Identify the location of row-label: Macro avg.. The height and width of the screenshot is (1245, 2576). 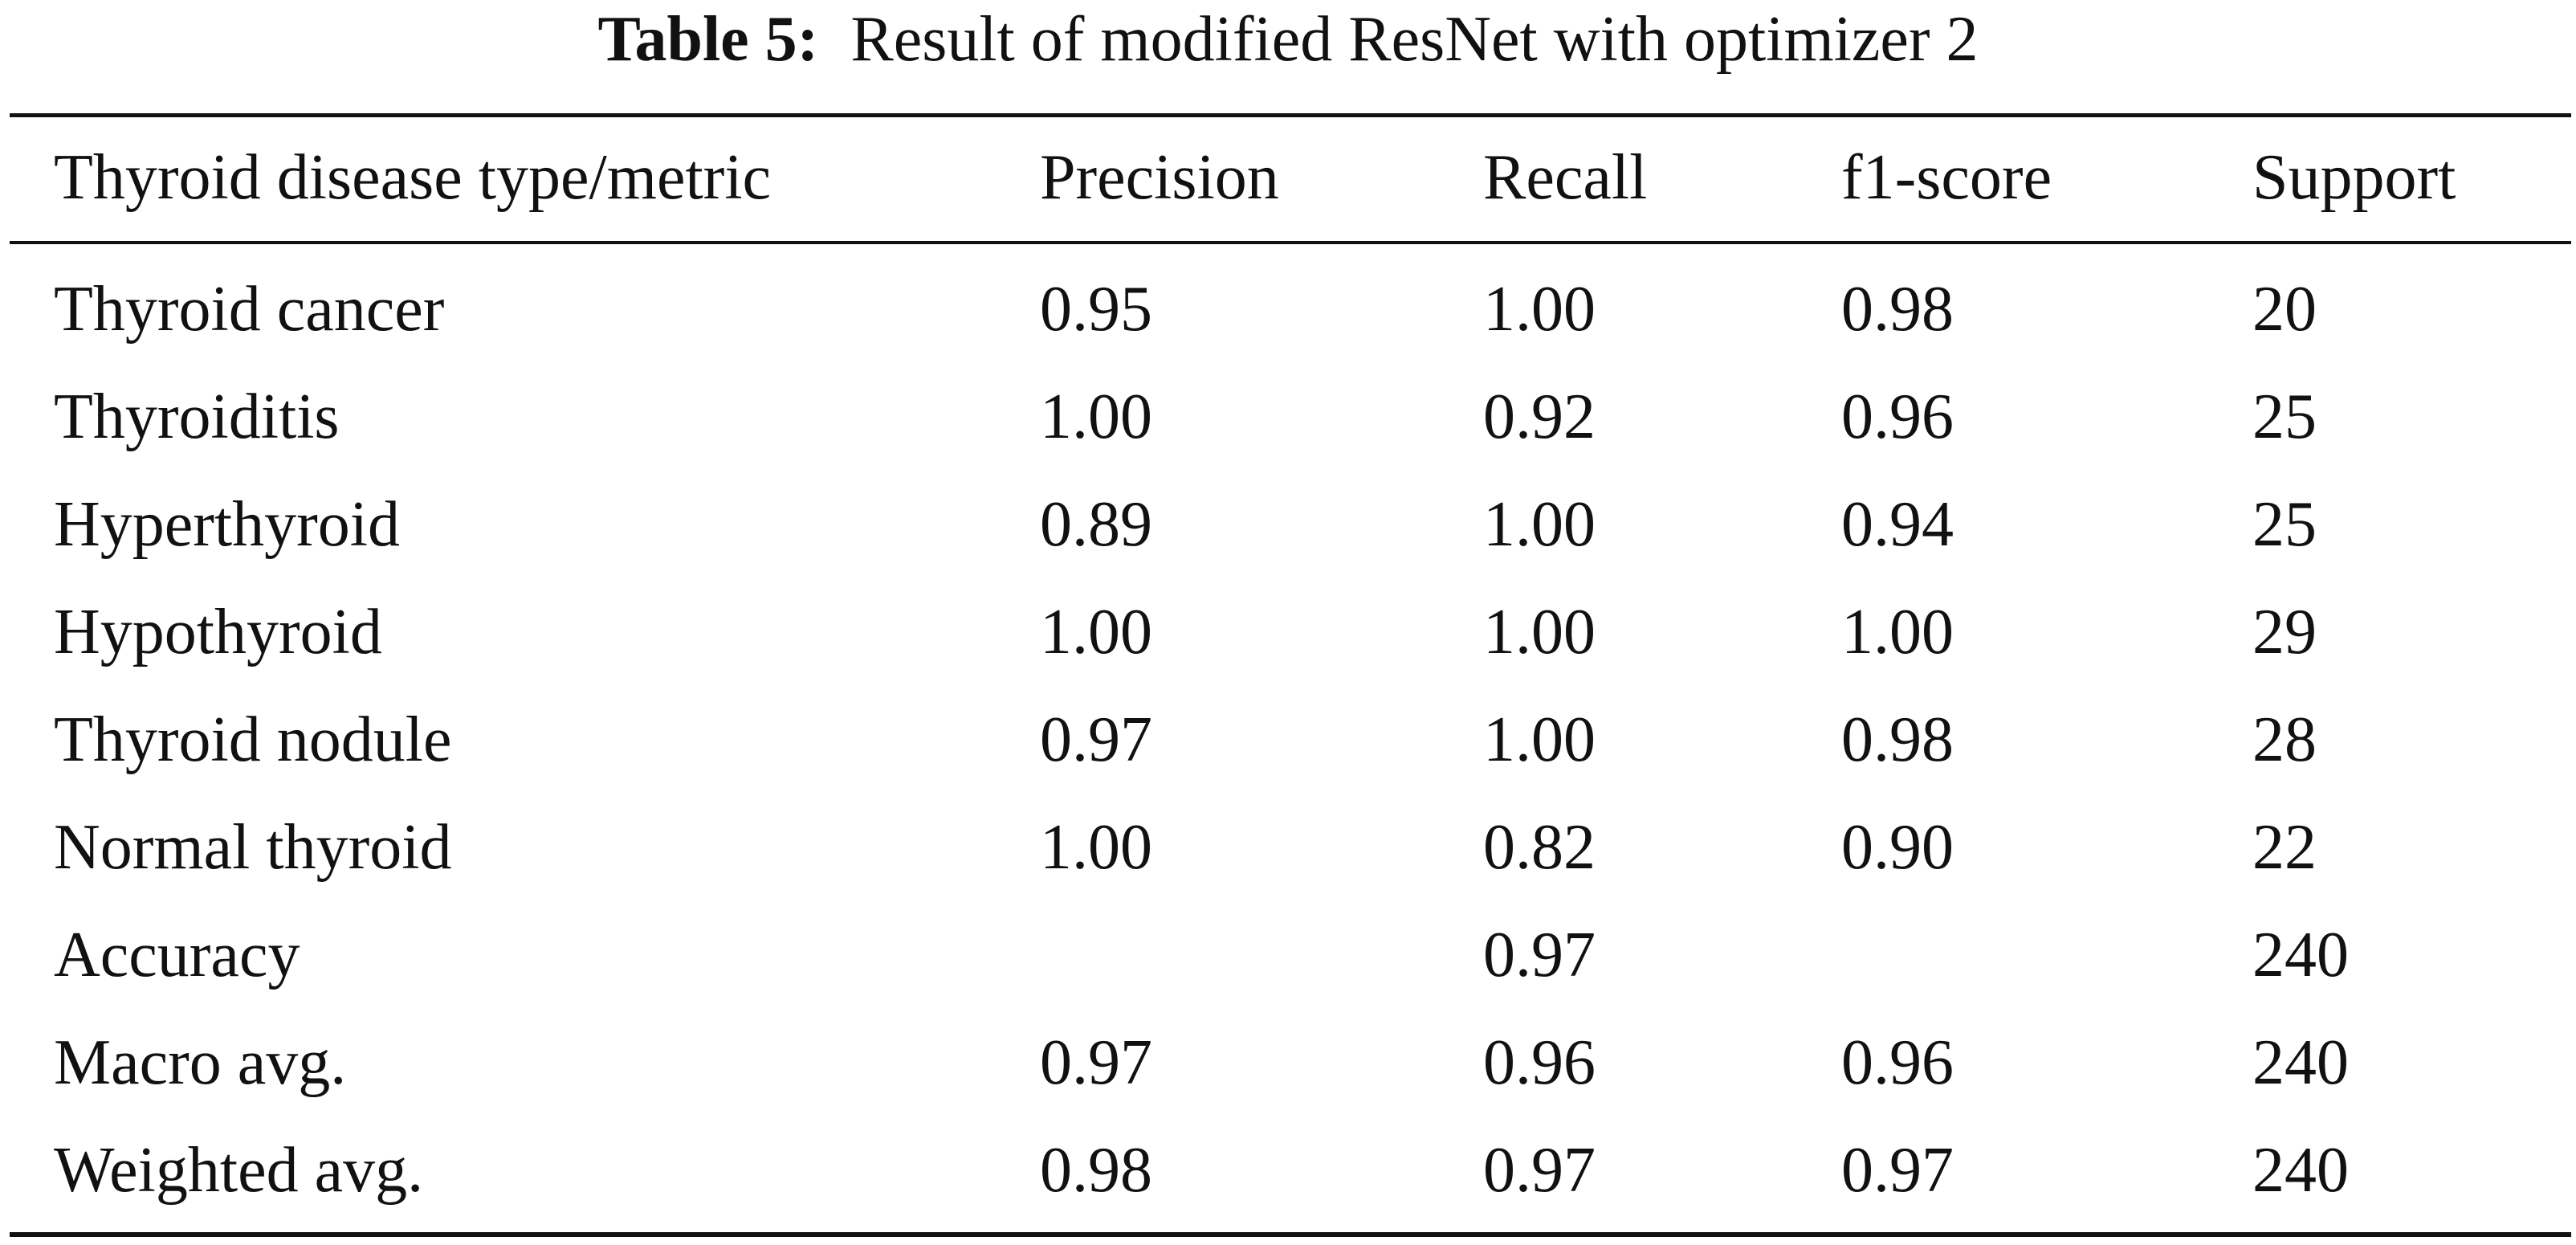
(200, 1062).